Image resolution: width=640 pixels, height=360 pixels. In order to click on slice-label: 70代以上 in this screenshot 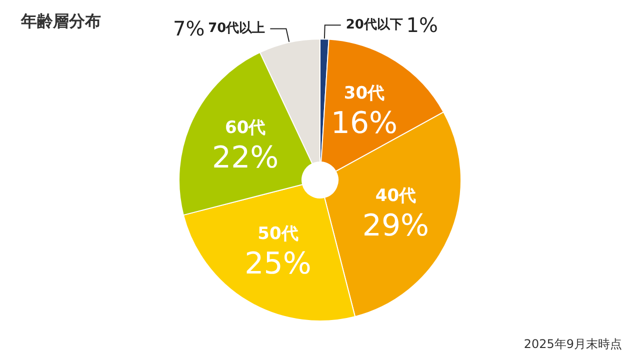, I will do `click(237, 28)`.